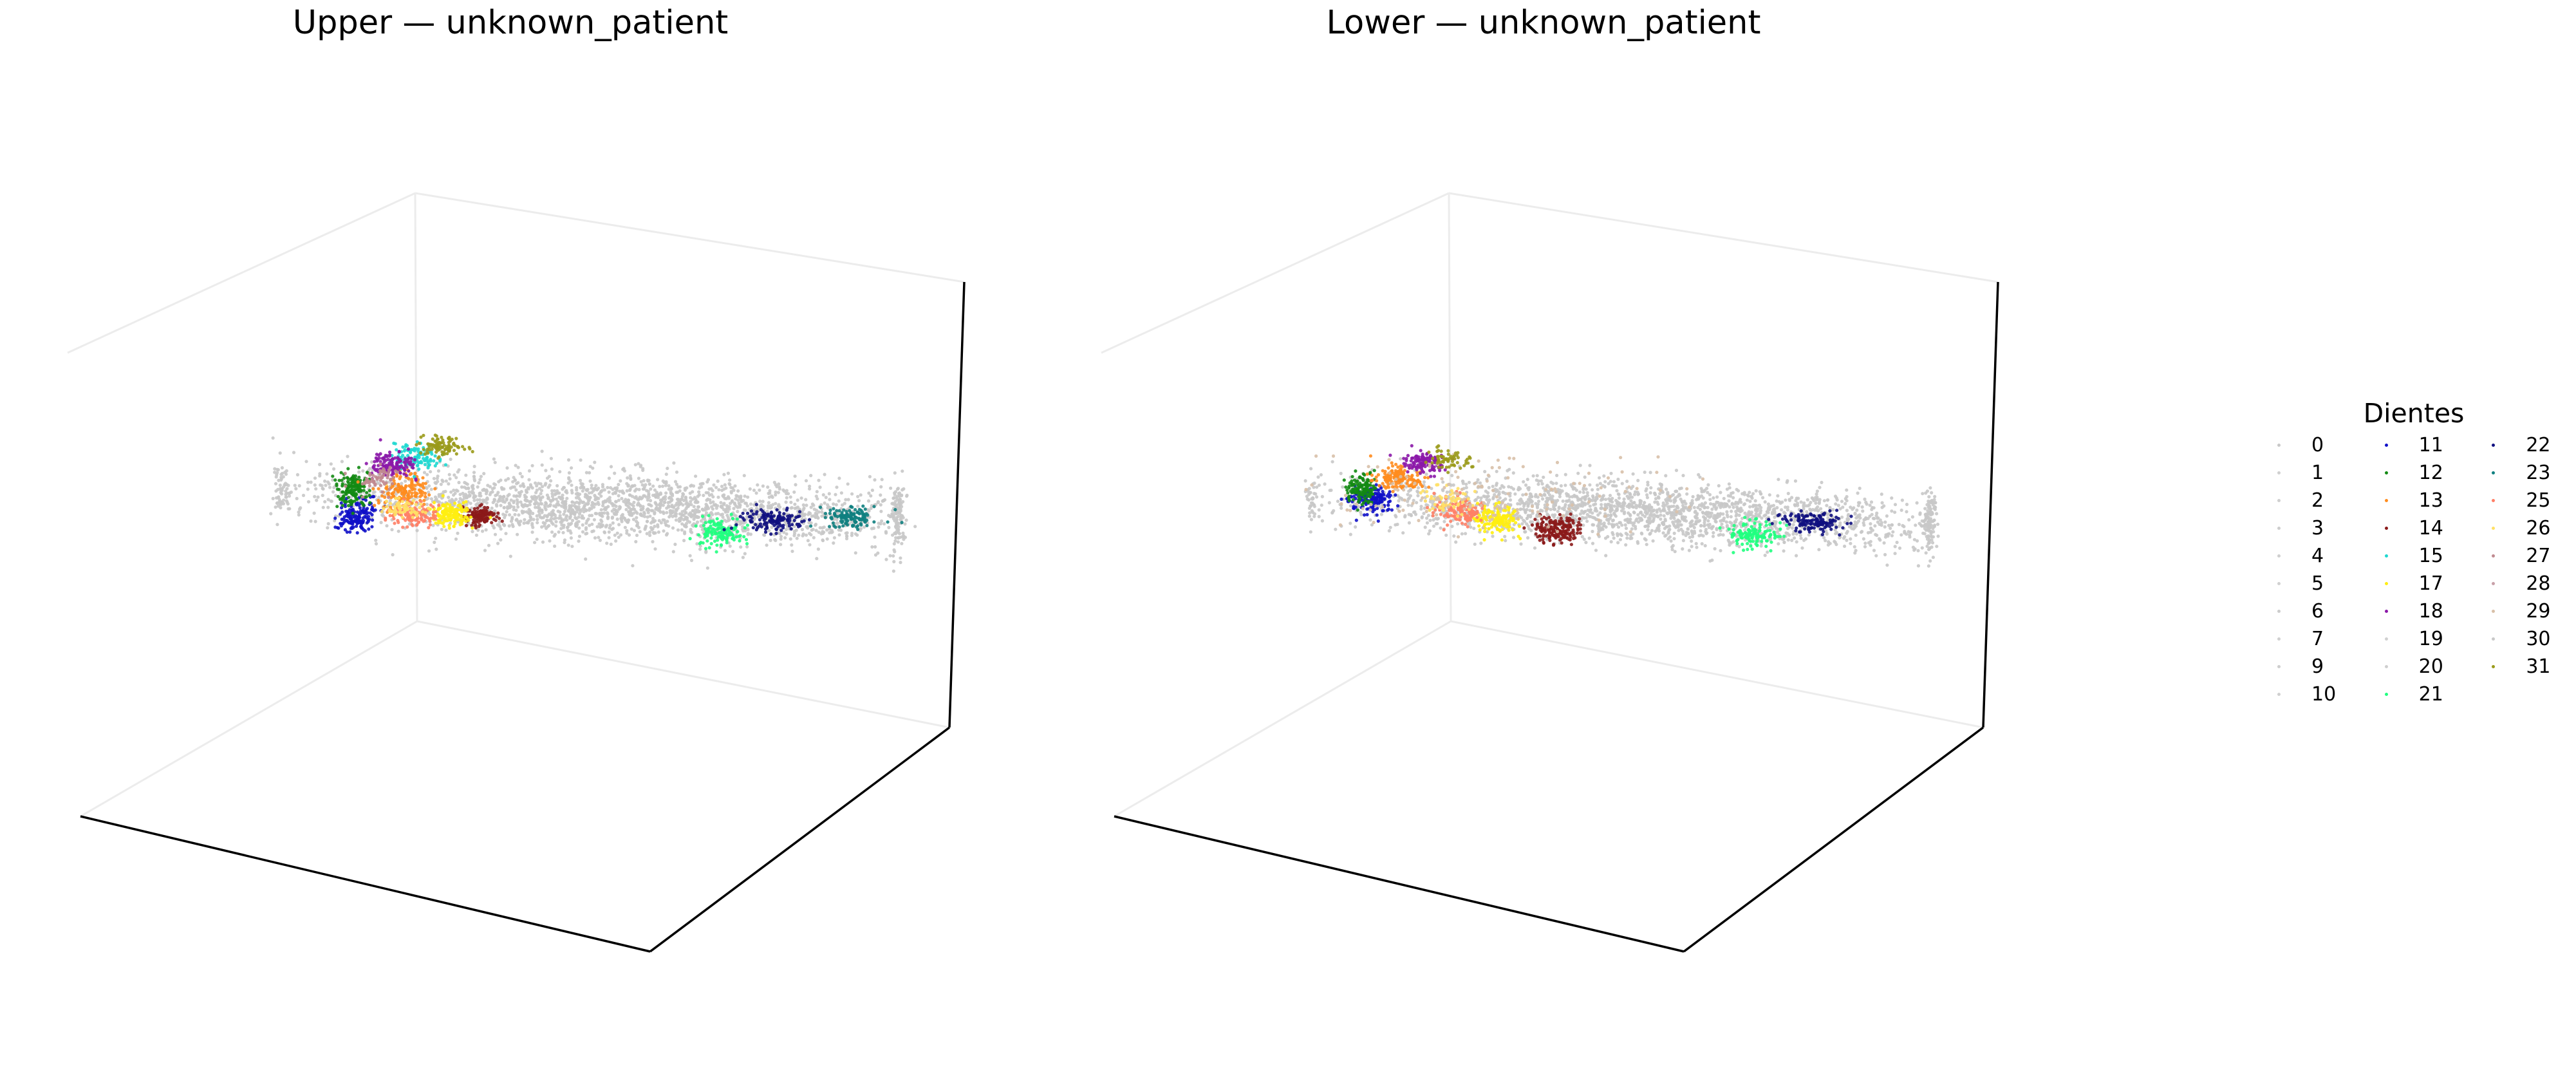 Image resolution: width=2576 pixels, height=1070 pixels. I want to click on pane-edge, so click(683, 674).